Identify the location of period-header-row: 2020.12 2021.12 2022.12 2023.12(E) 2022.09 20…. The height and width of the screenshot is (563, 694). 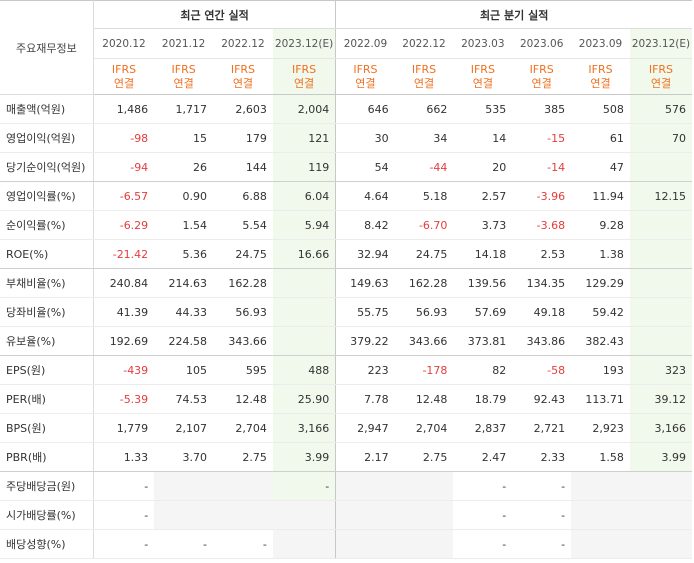
(346, 43).